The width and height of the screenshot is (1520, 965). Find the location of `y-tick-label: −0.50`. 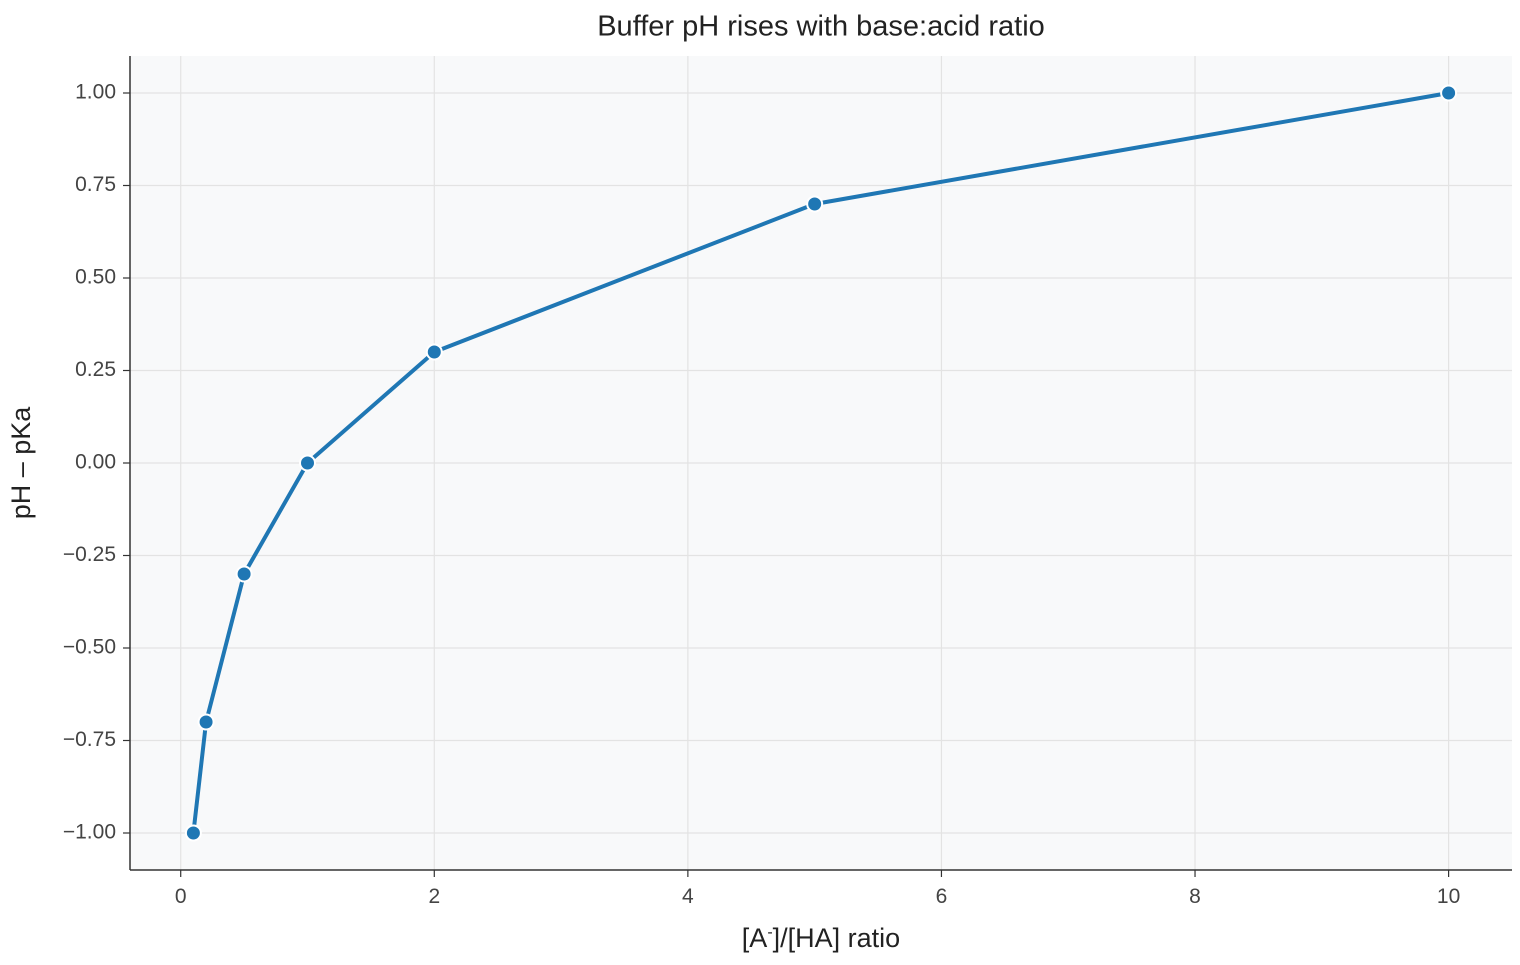

y-tick-label: −0.50 is located at coordinates (89, 647).